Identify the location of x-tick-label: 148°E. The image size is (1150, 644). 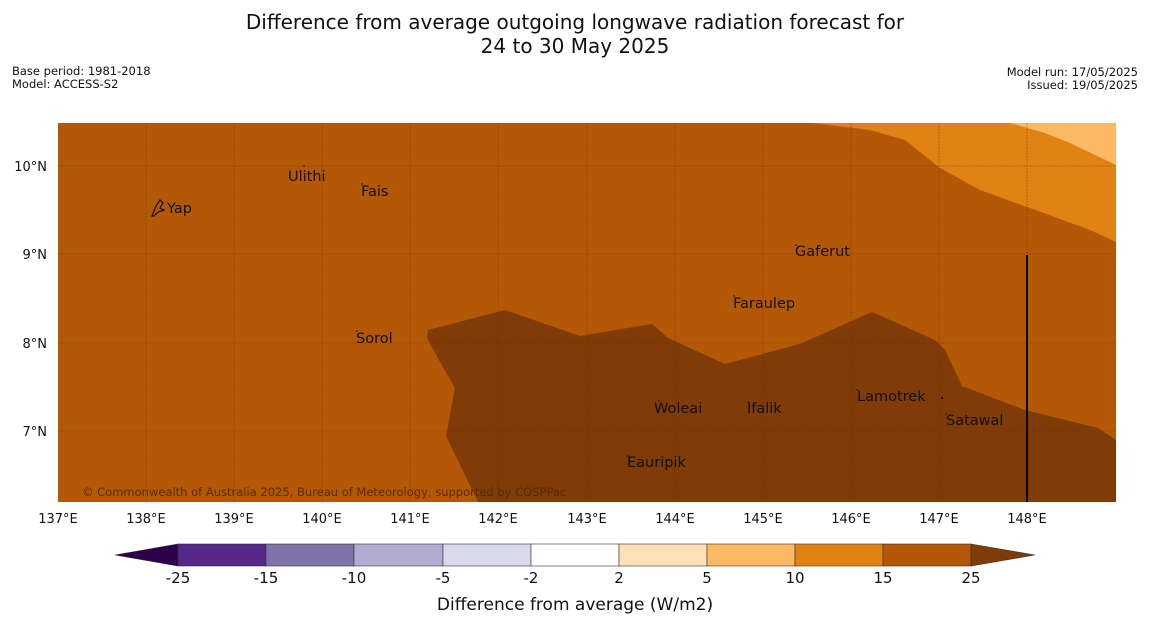
(1027, 519).